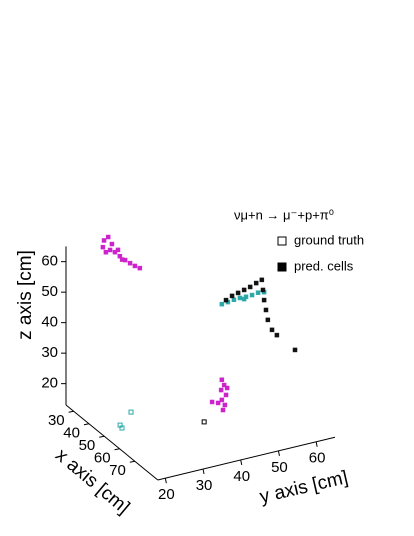  What do you see at coordinates (49, 352) in the screenshot?
I see `z-tick-label: 30` at bounding box center [49, 352].